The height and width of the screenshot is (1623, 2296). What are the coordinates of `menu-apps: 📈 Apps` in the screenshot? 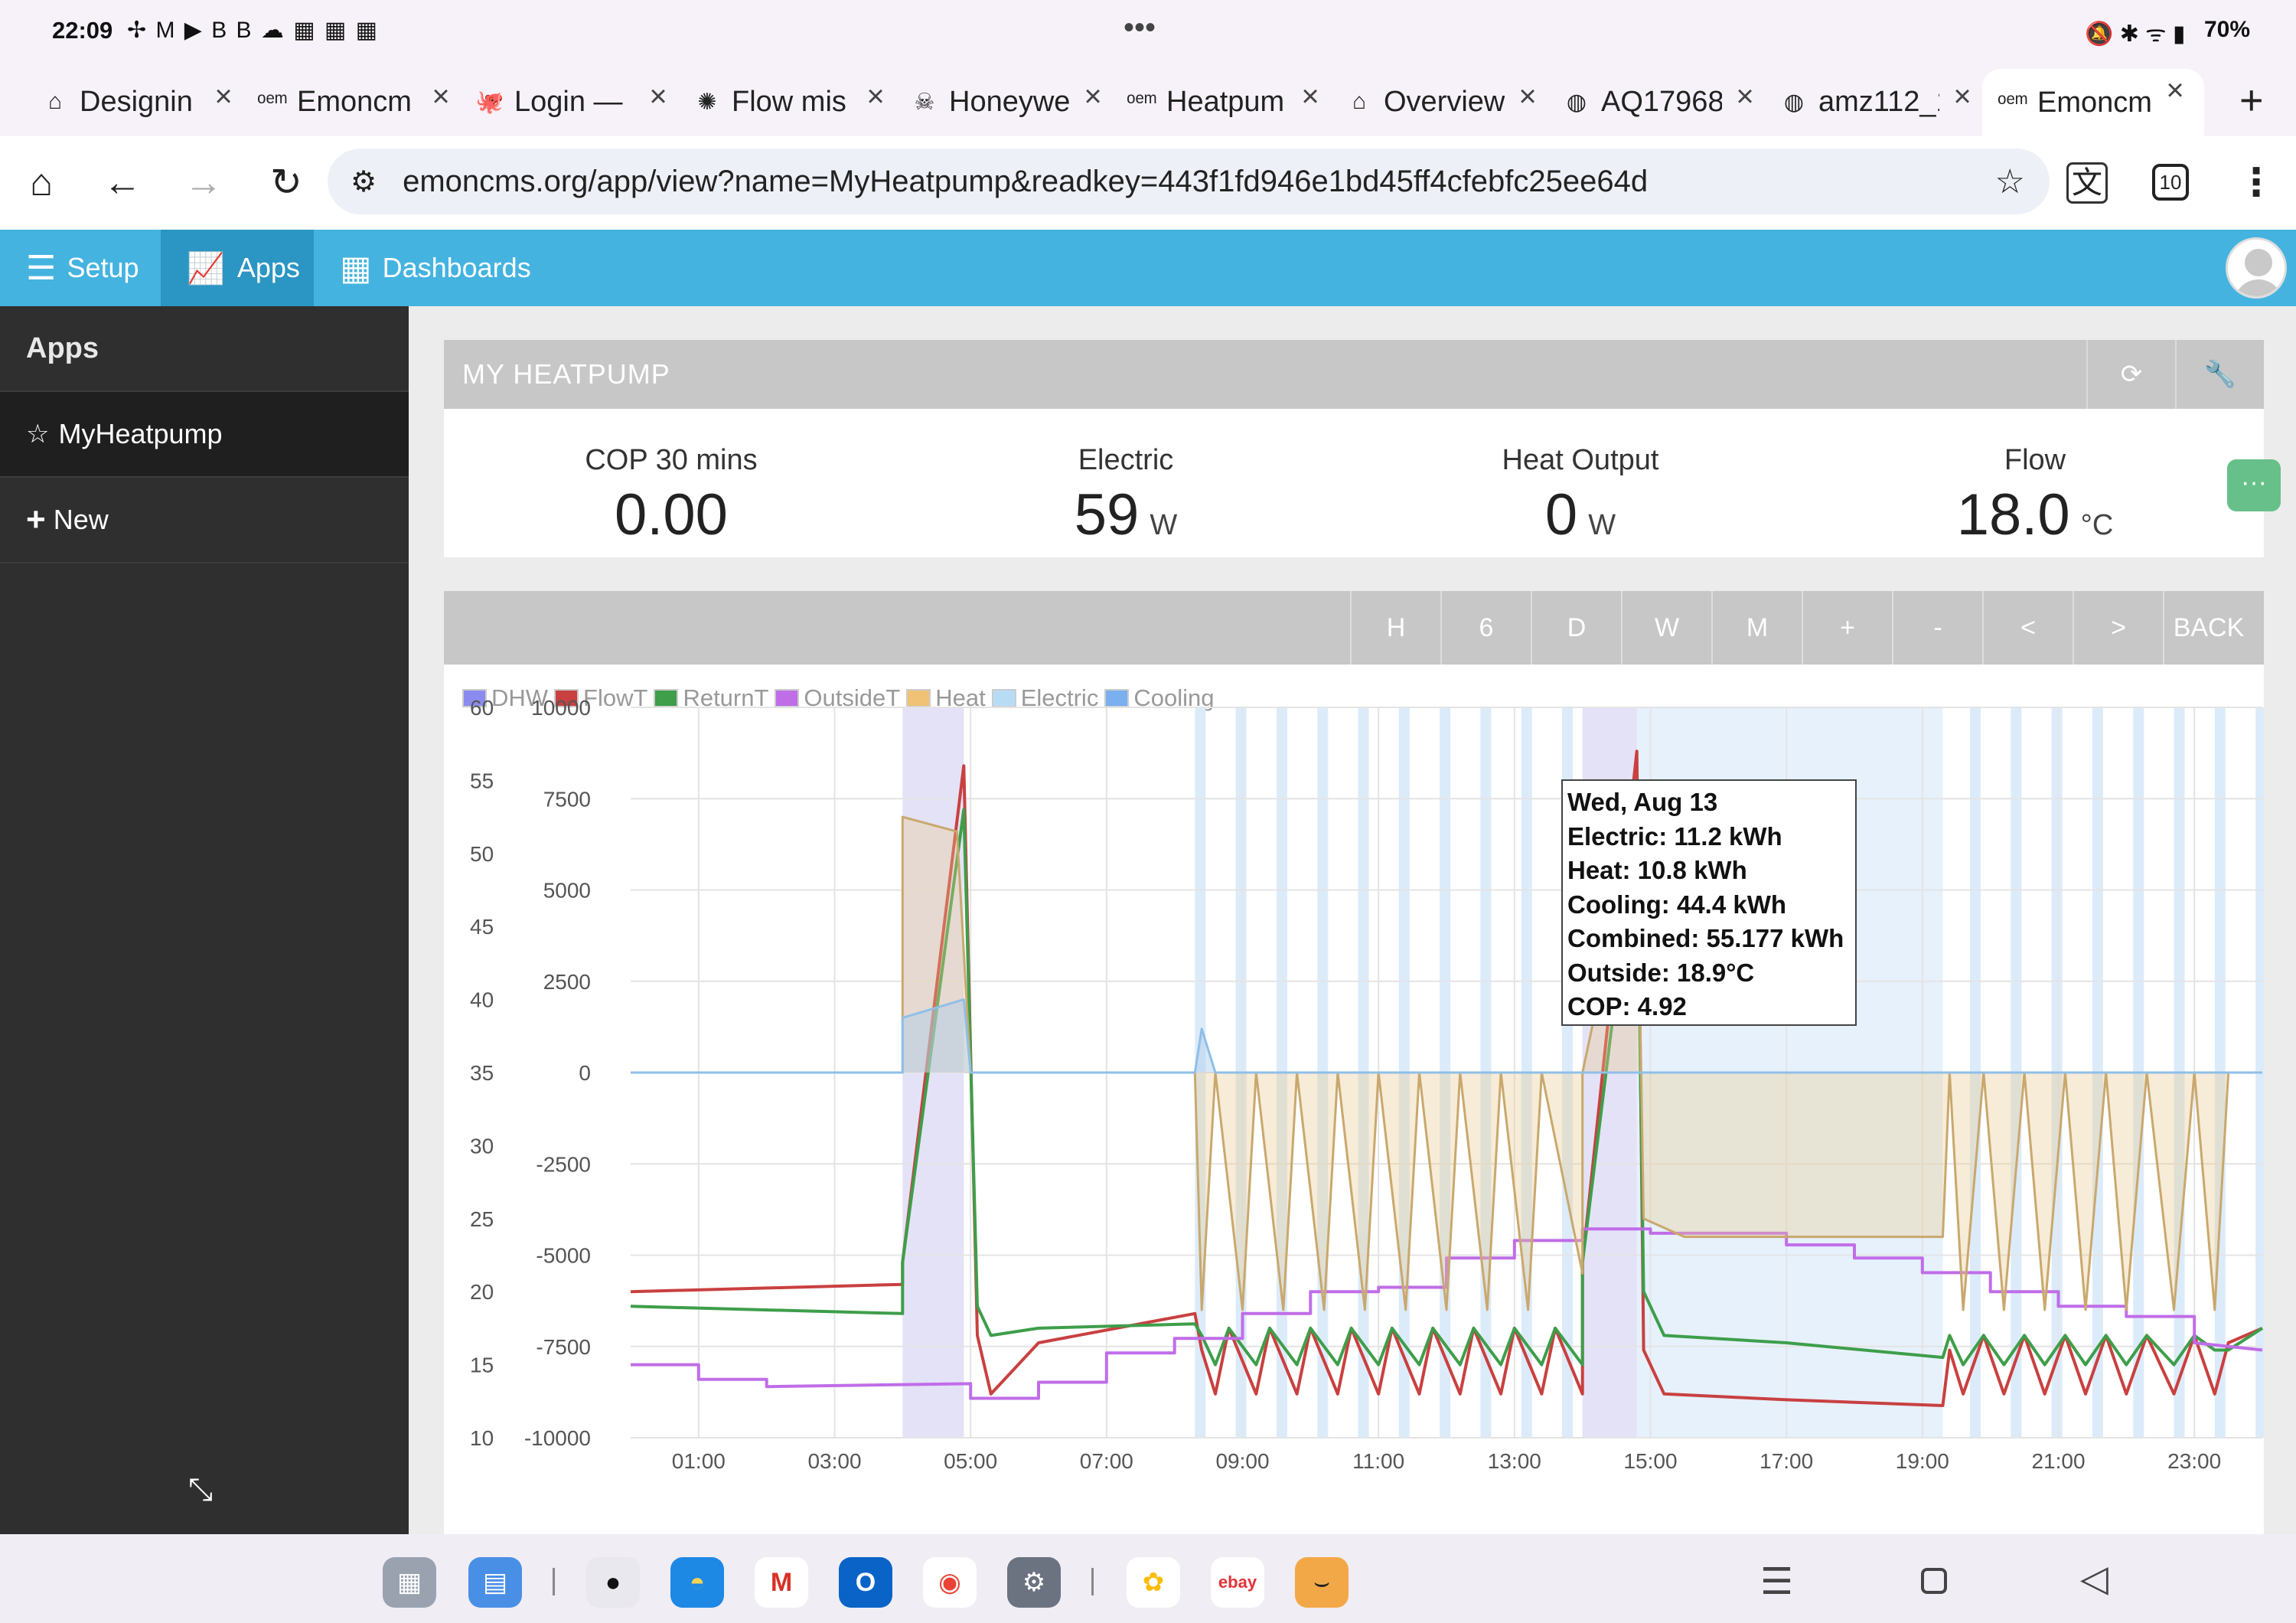 It's located at (237, 268).